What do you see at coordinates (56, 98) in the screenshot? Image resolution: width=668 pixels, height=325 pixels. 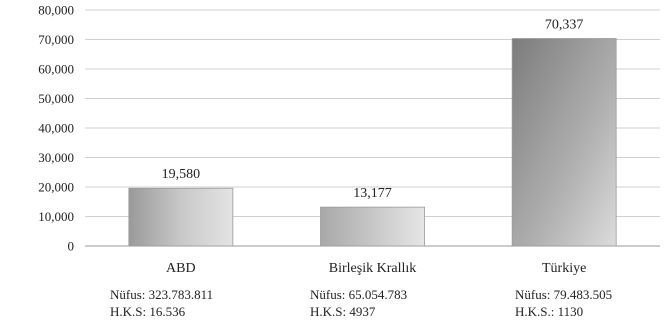 I see `y-tick-label: 50,000` at bounding box center [56, 98].